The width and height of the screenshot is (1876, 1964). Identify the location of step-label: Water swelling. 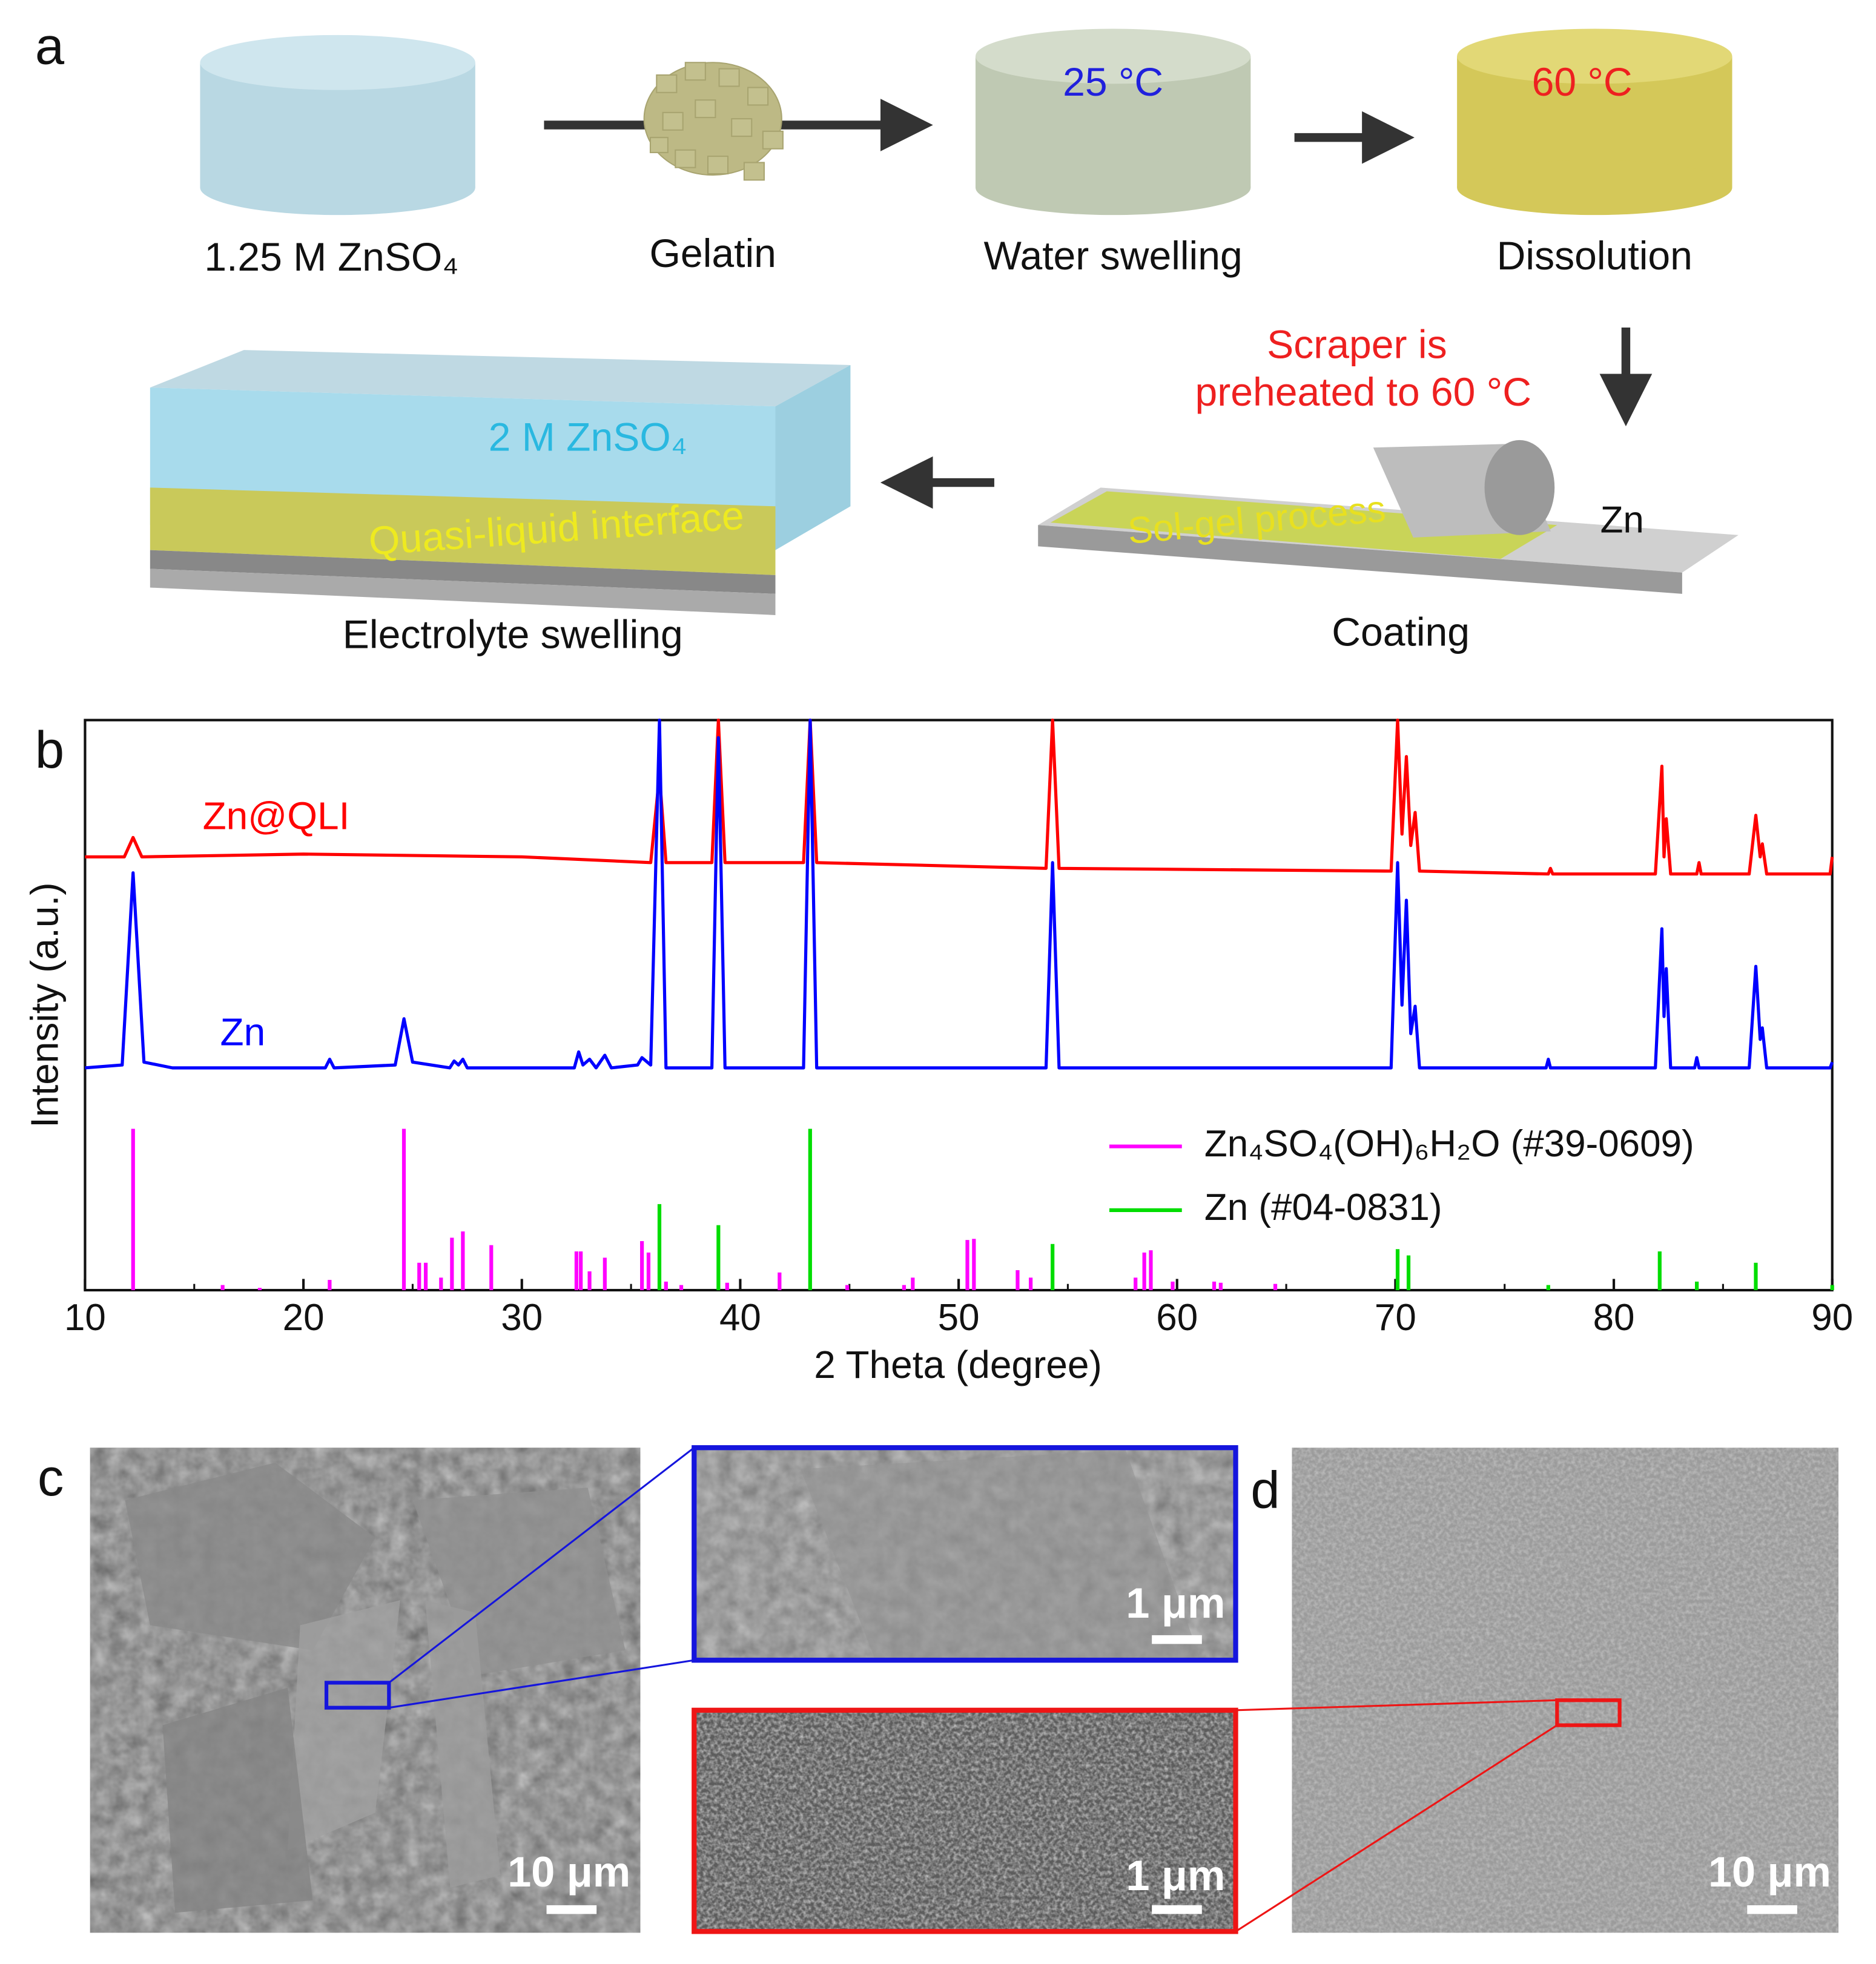
(1113, 256).